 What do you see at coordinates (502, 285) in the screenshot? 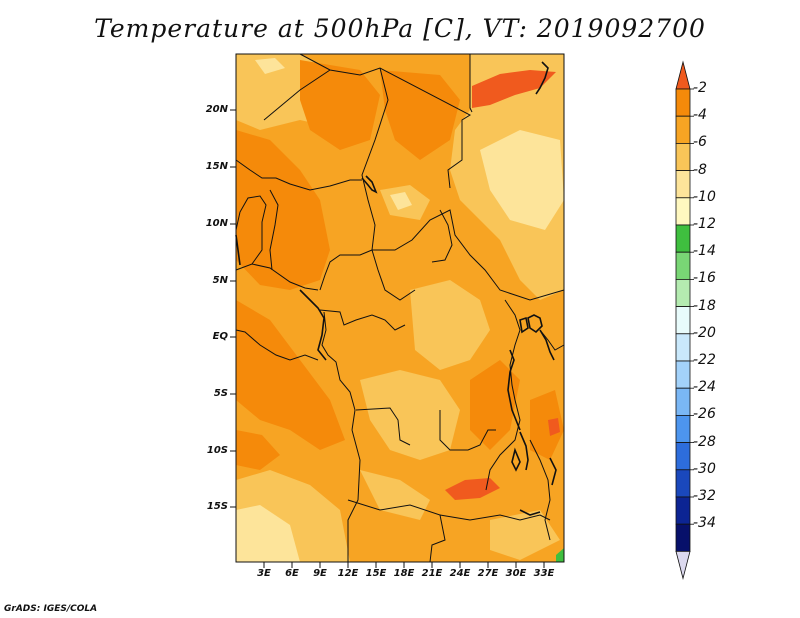
I see `temperature-regions-hot` at bounding box center [502, 285].